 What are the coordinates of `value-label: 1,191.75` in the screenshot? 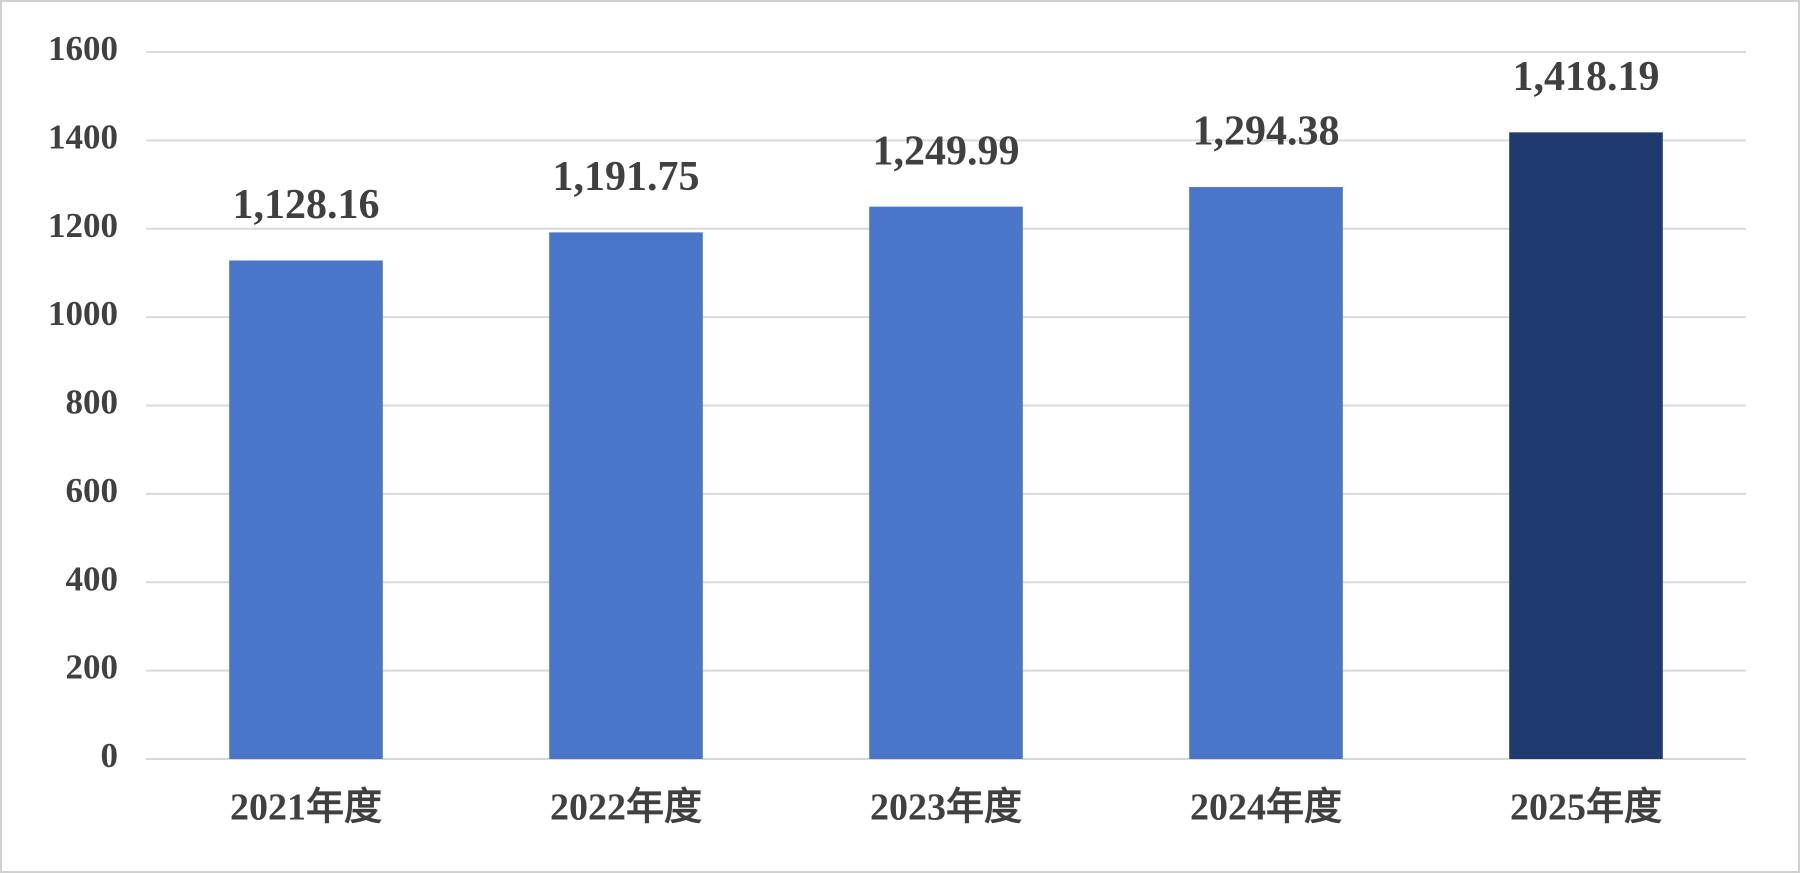 It's located at (626, 177).